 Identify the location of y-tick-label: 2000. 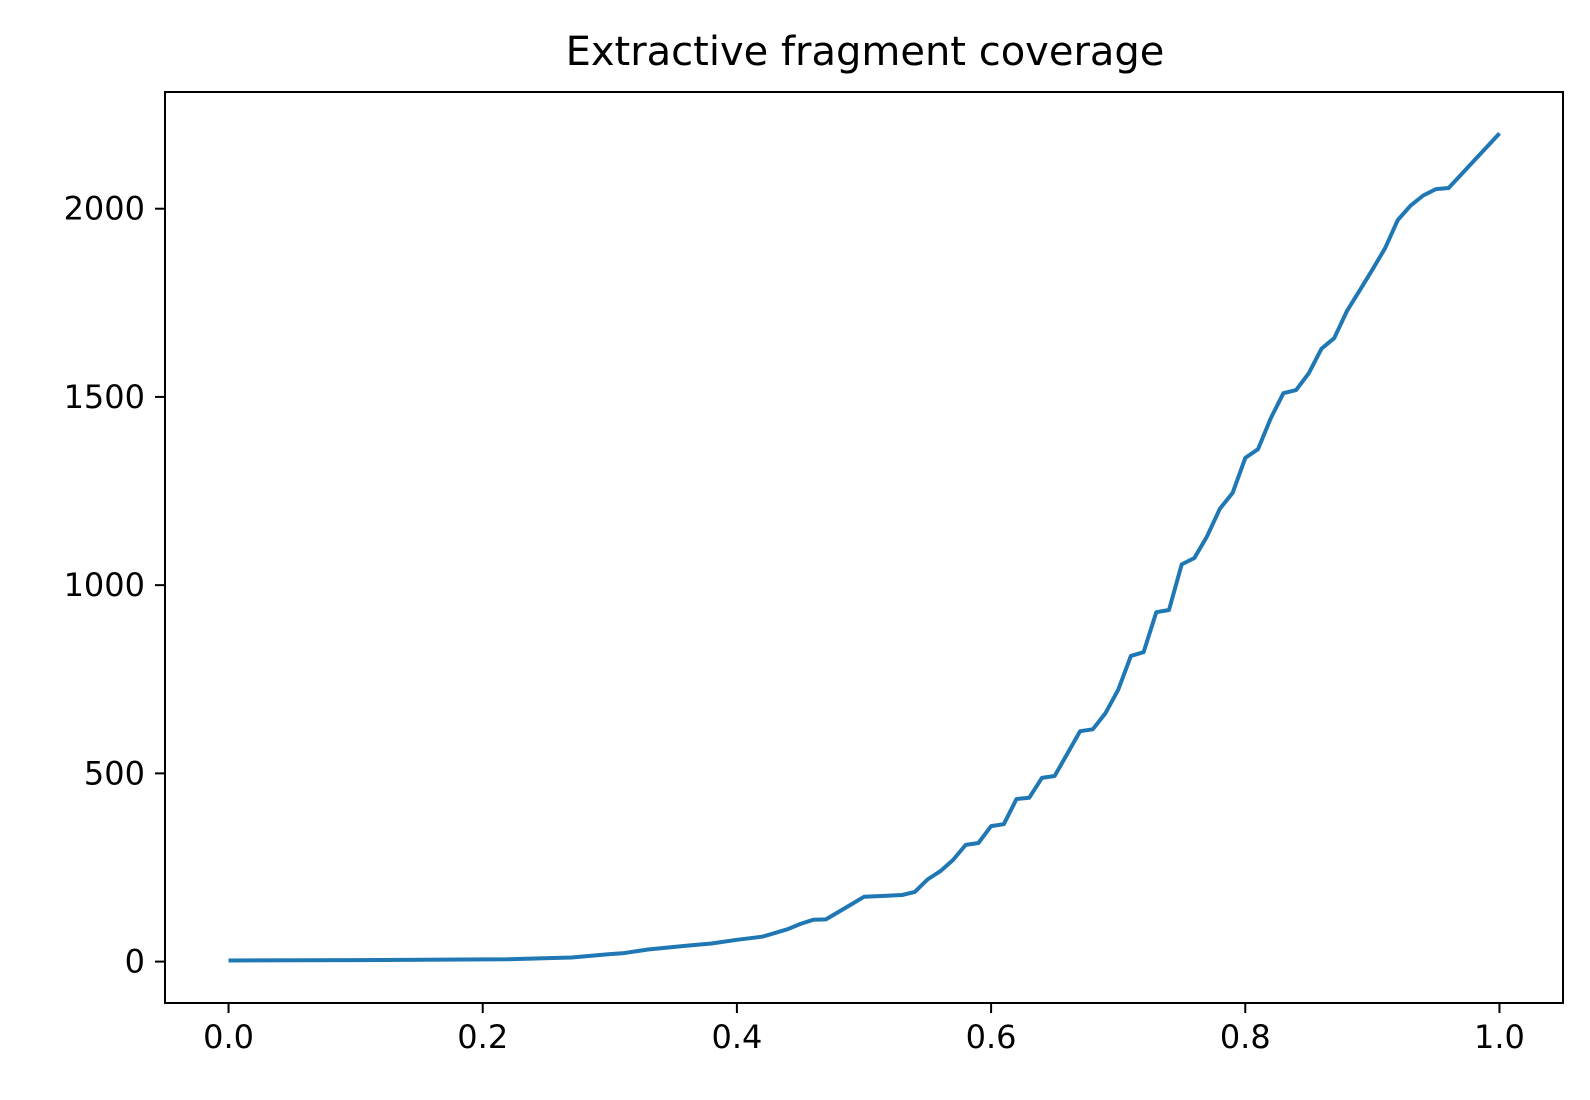
(104, 209).